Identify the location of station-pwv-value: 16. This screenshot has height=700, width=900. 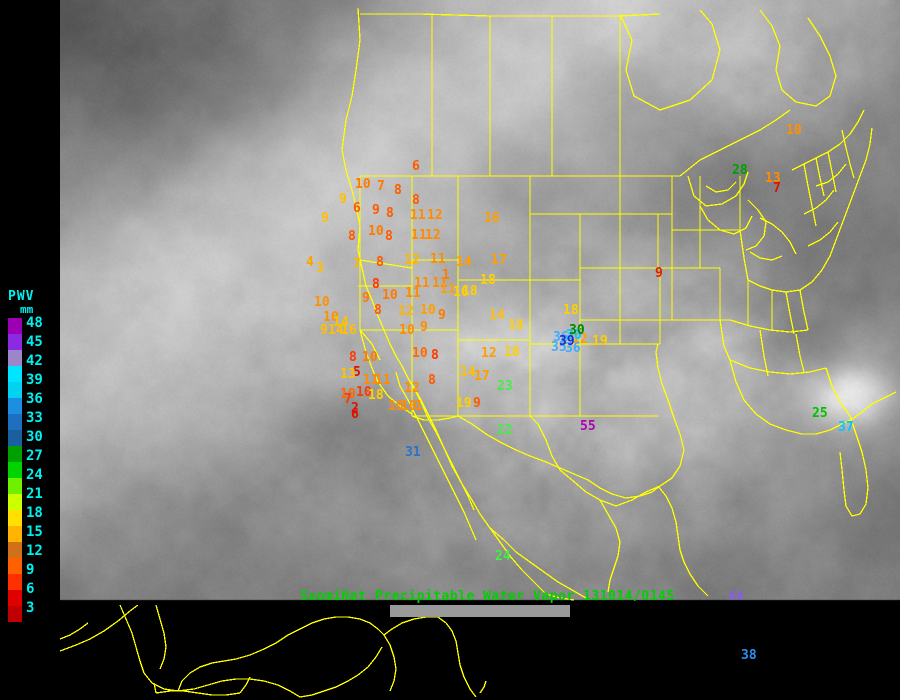
(461, 292).